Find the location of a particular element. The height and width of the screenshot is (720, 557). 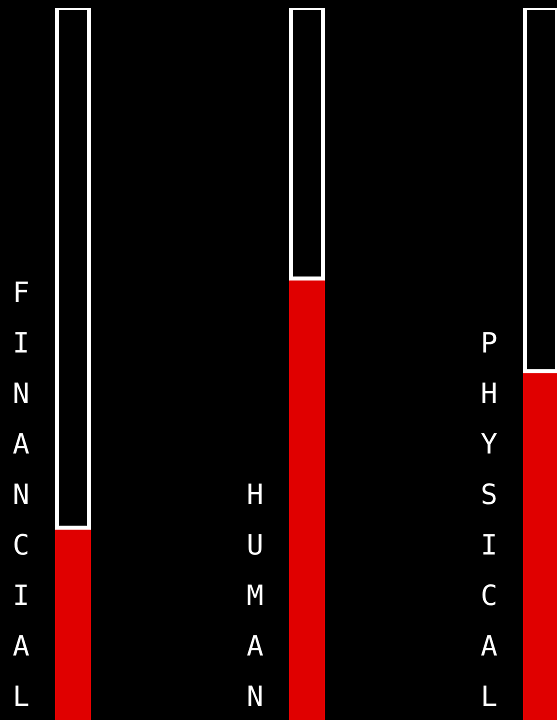

x-tick-label: HUMAN is located at coordinates (255, 595).